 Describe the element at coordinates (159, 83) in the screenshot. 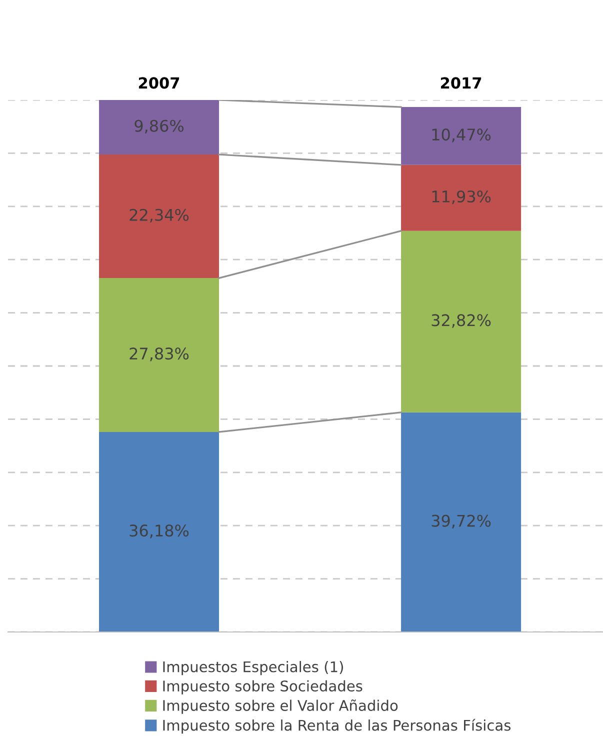

I see `x-tick-label: 2007` at that location.